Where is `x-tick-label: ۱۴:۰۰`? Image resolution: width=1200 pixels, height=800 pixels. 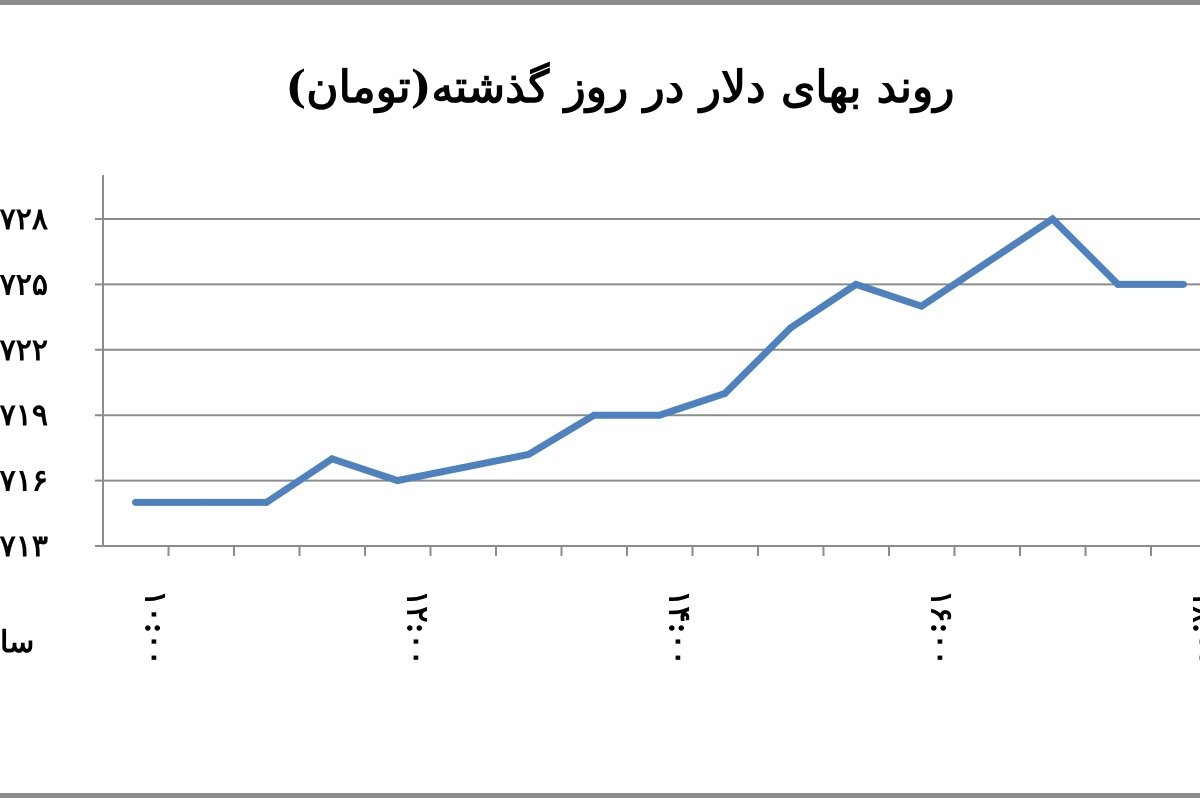 x-tick-label: ۱۴:۰۰ is located at coordinates (679, 628).